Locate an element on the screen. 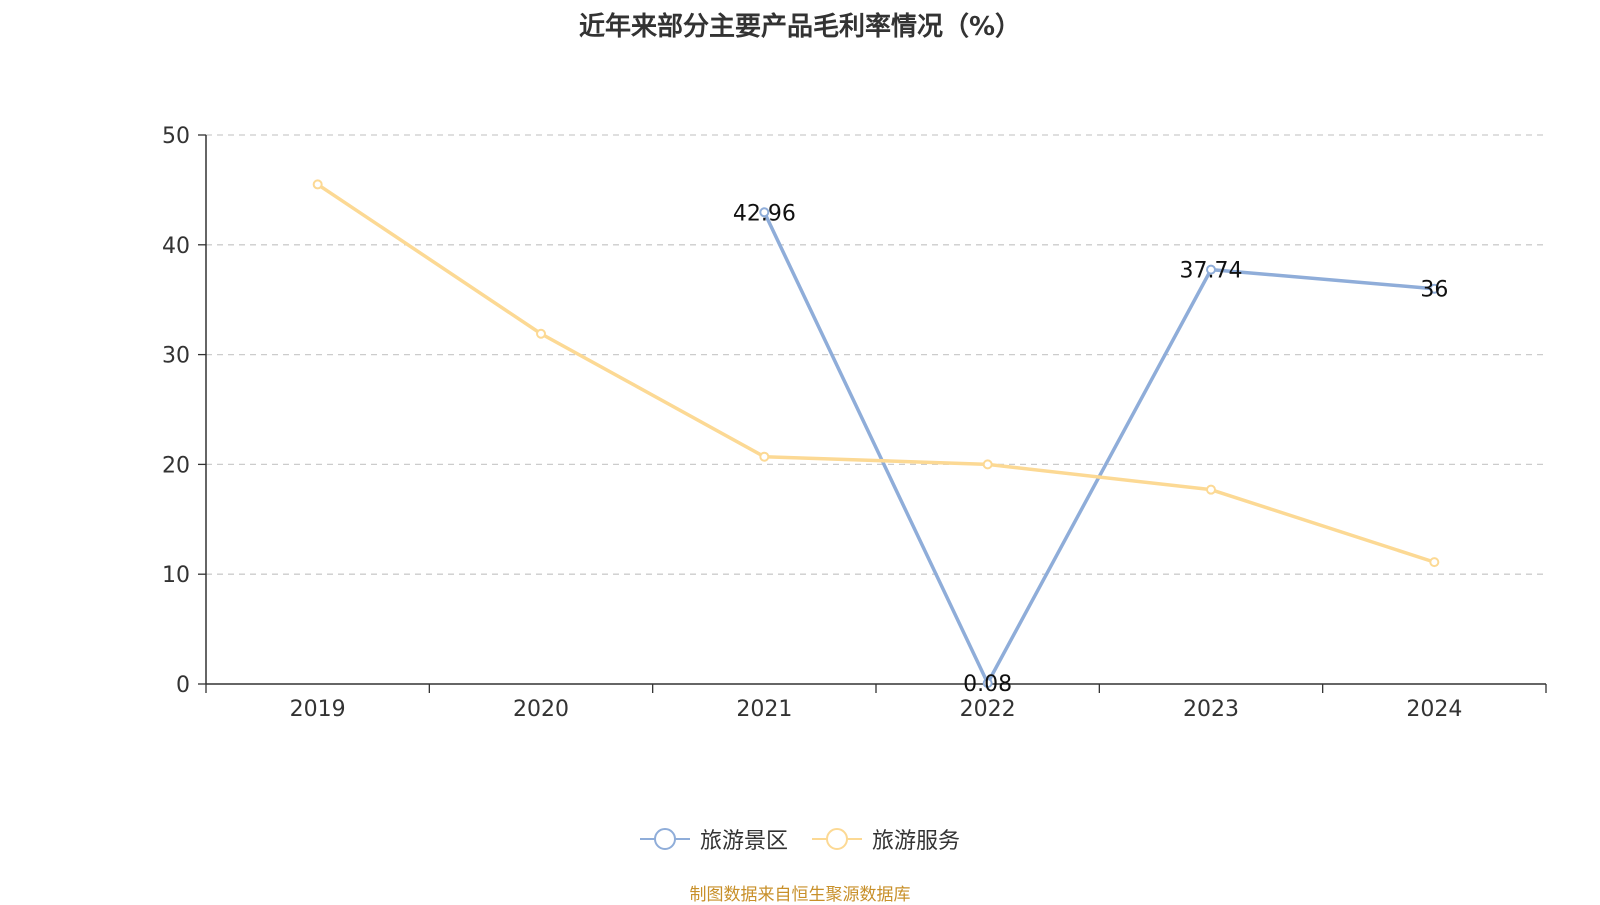  legend-item-service: 旅游服务 is located at coordinates (886, 839).